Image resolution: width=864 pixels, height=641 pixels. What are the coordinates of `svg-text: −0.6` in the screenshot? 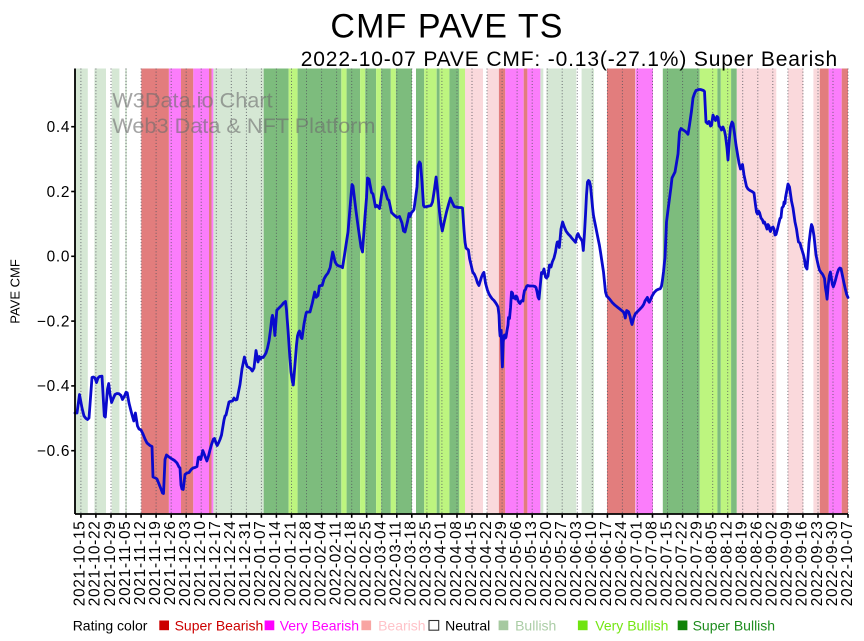 It's located at (53, 451).